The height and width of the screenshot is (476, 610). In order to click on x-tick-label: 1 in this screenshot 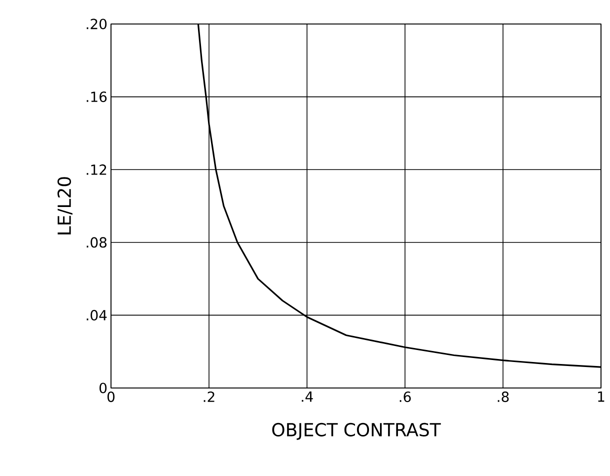, I will do `click(601, 397)`.